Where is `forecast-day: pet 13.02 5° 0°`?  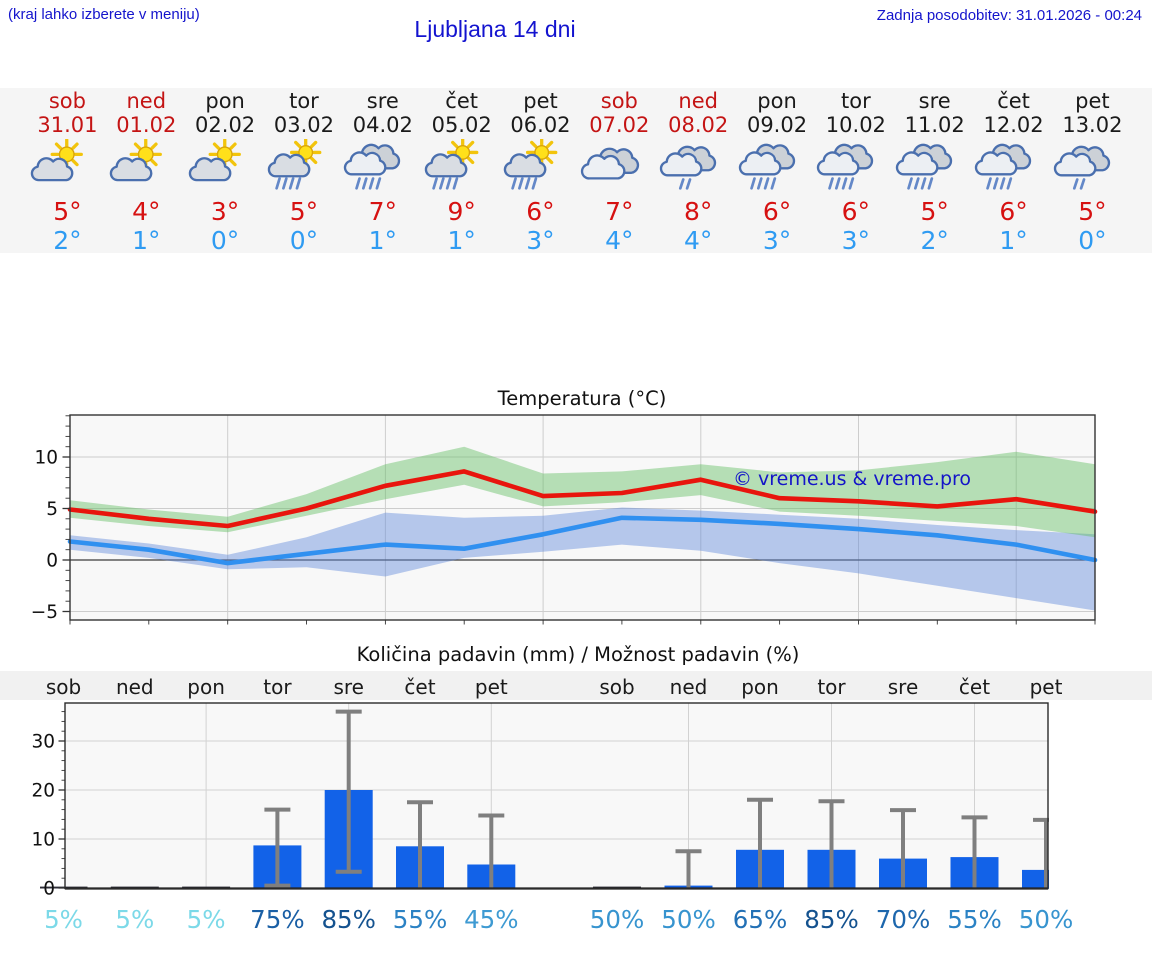 forecast-day: pet 13.02 5° 0° is located at coordinates (1092, 172).